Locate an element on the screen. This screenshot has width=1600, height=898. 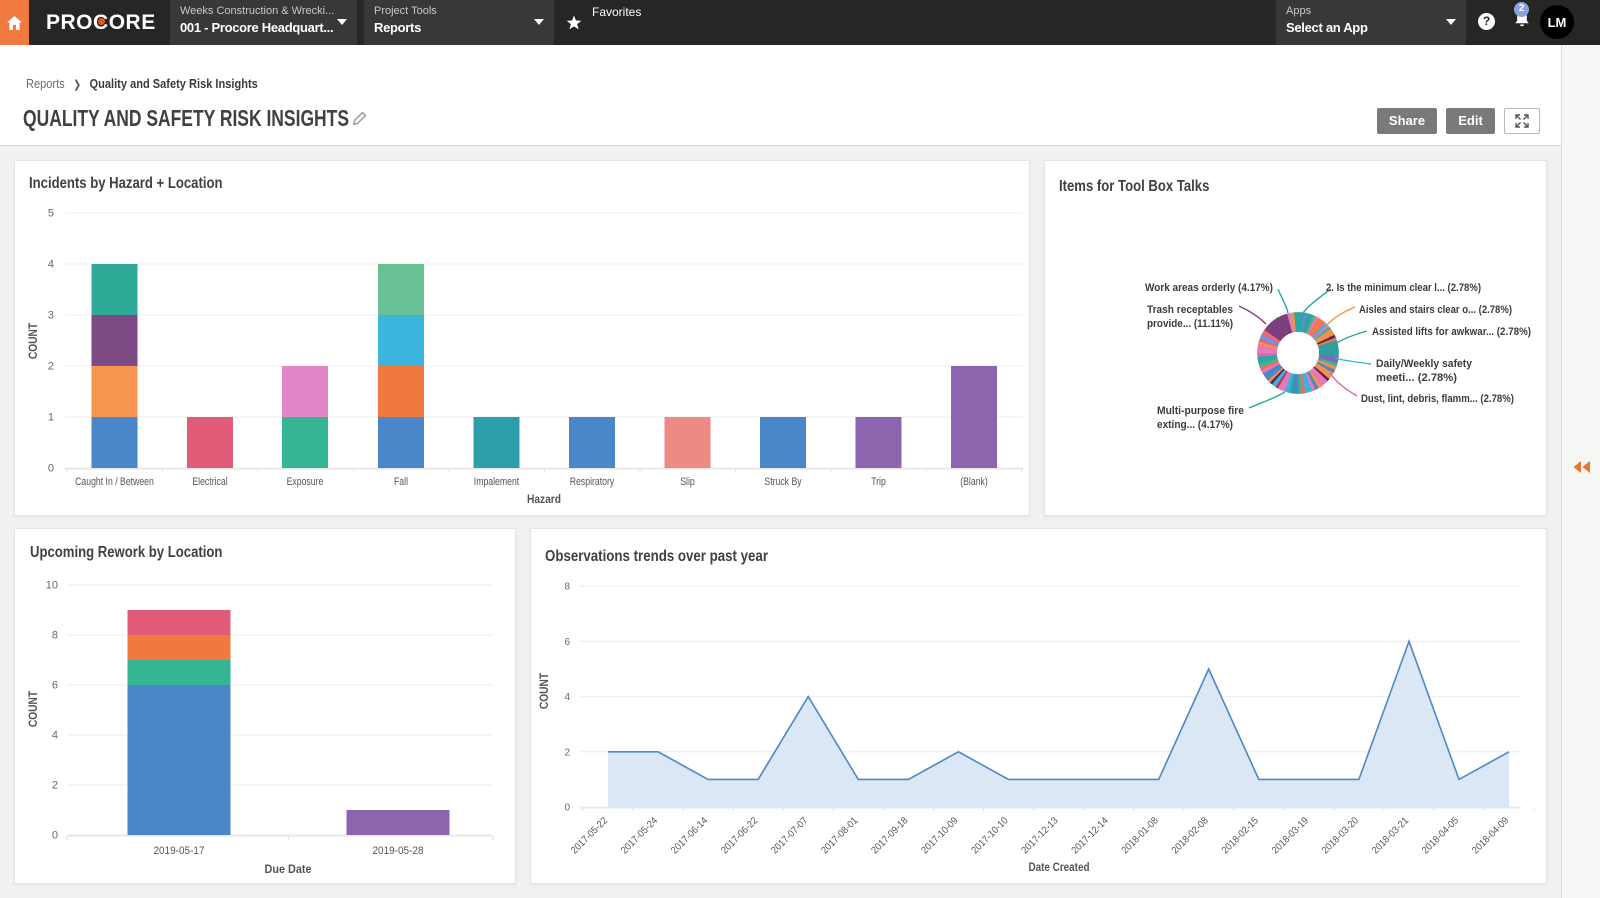
svg-text: 2018-04-05 is located at coordinates (1440, 835).